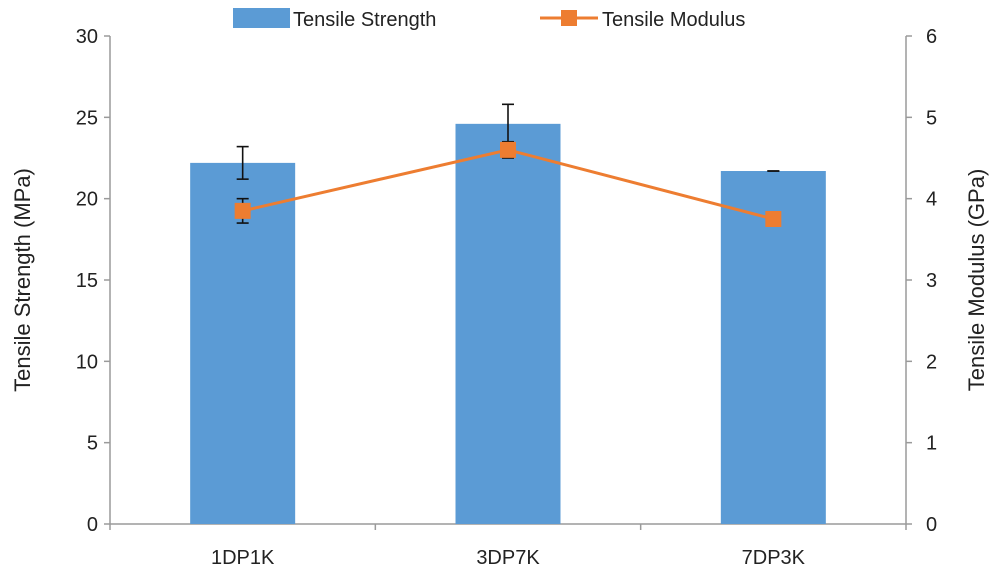 The image size is (1000, 577). Describe the element at coordinates (774, 558) in the screenshot. I see `x-tick-label: 7DP3K` at that location.